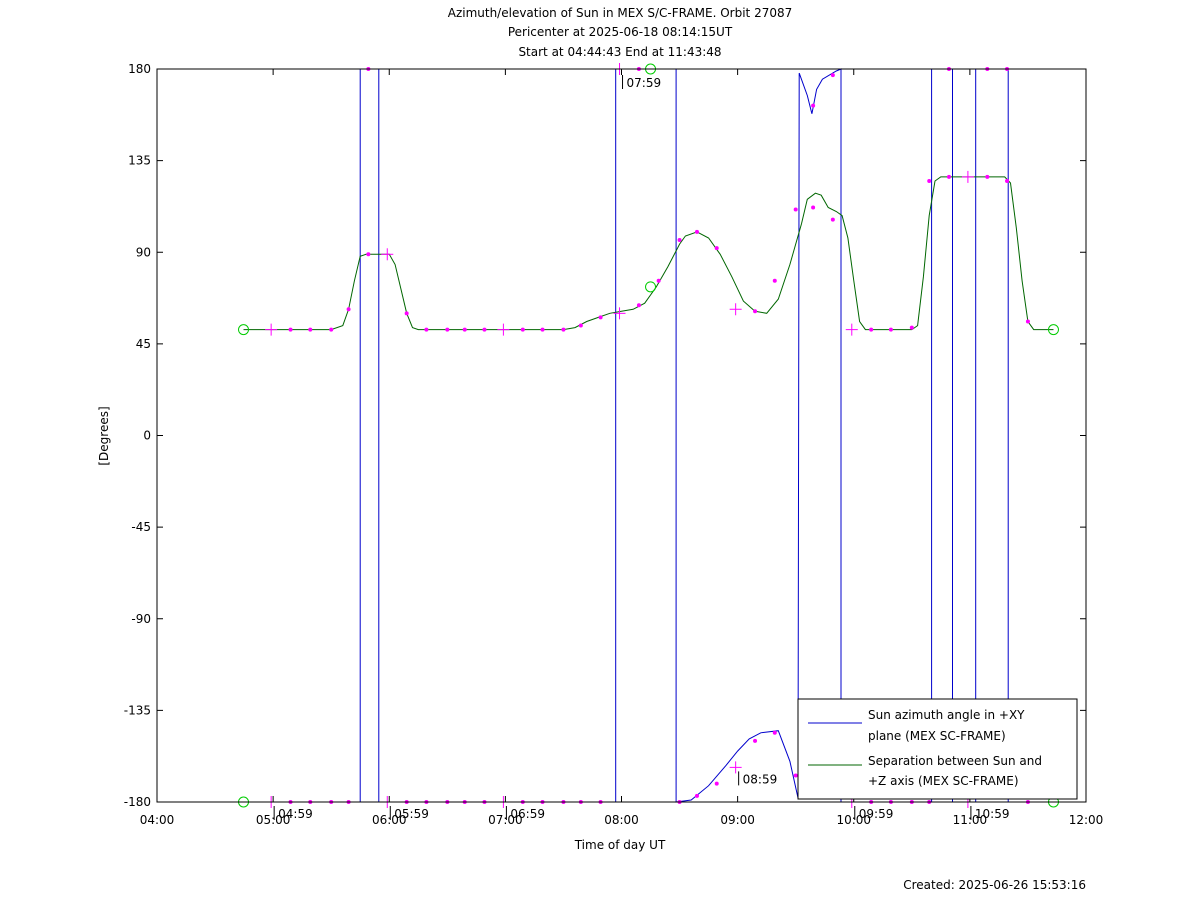 Image resolution: width=1200 pixels, height=901 pixels. I want to click on hour-annotation-label: 06:59, so click(527, 814).